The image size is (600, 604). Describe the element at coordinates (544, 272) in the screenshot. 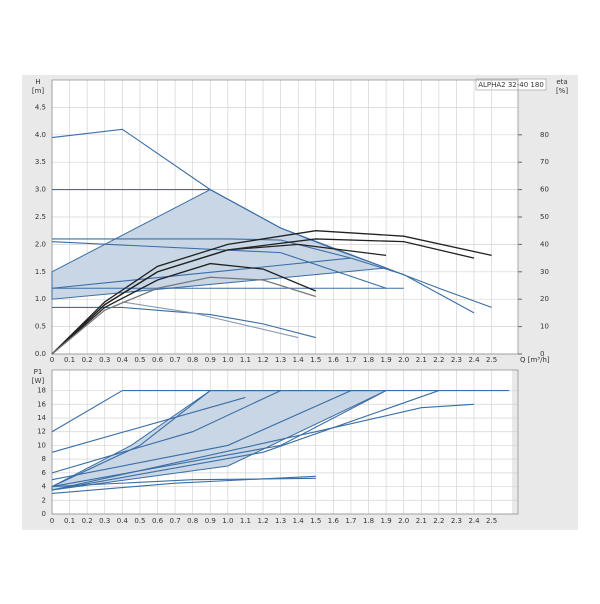

I see `y2-tick-label: 30` at that location.